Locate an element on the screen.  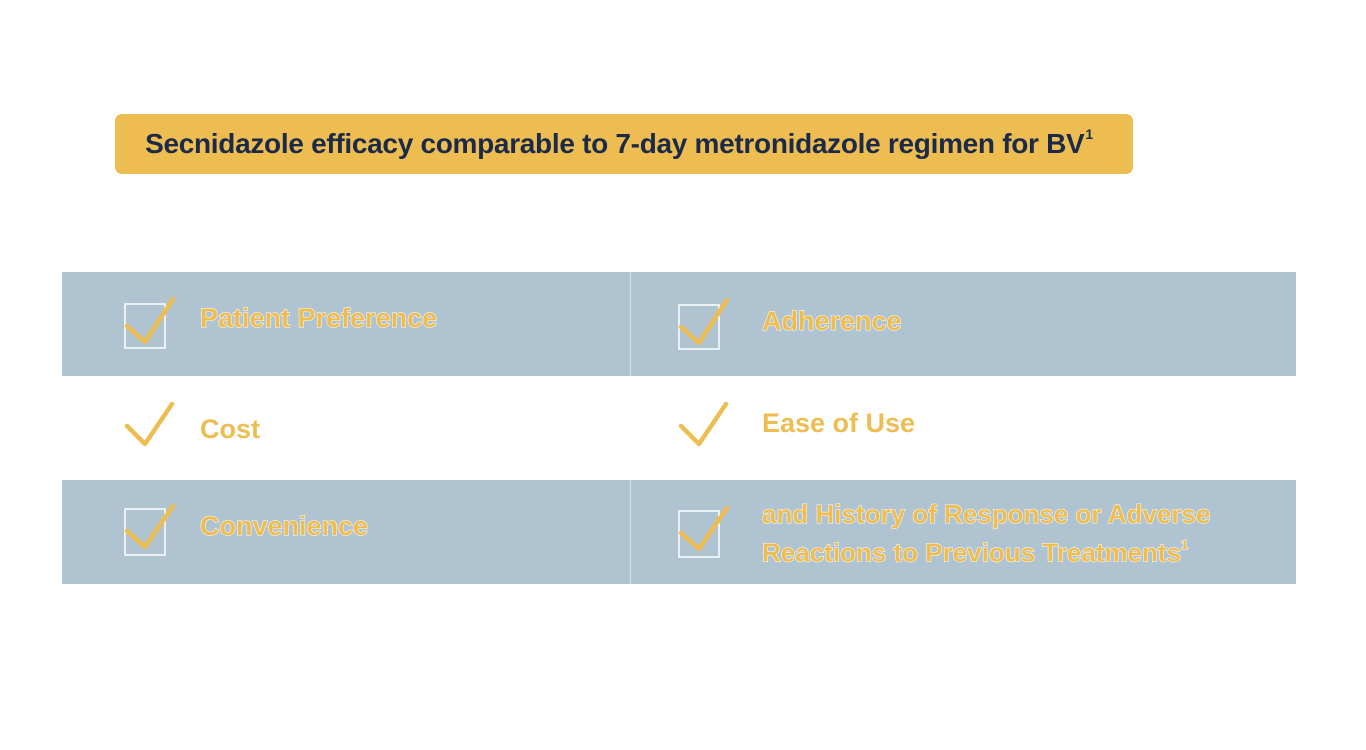
row-3-divider is located at coordinates (630, 532).